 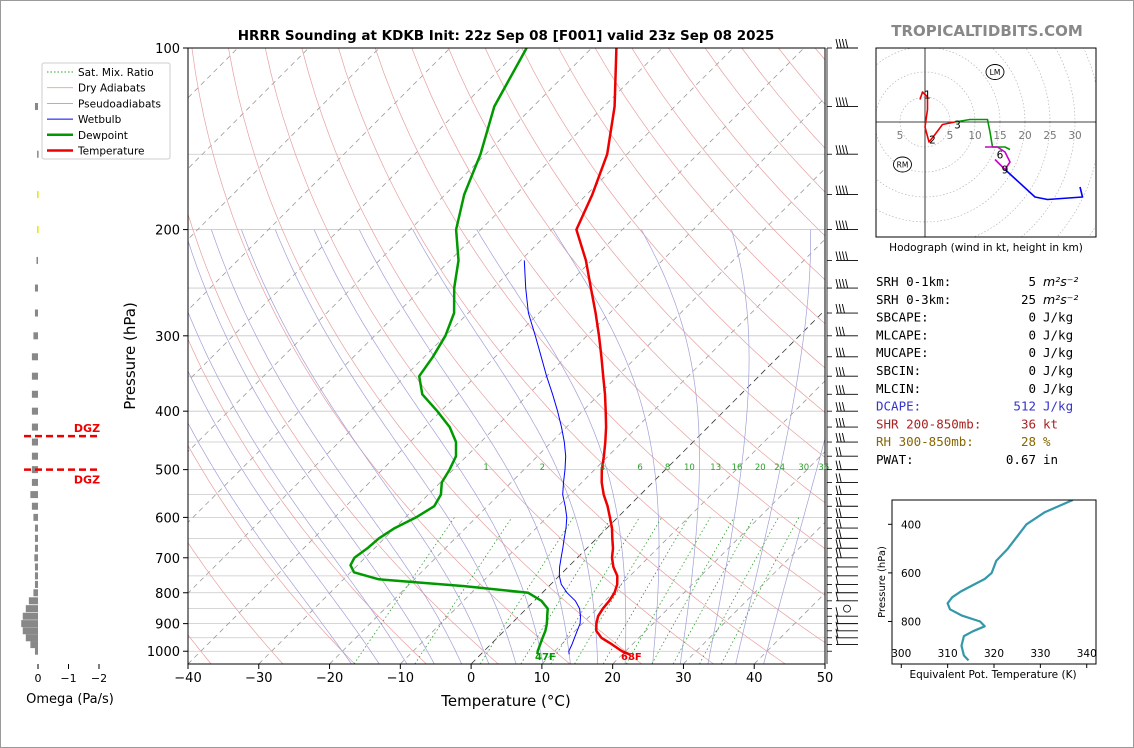 I want to click on hodograph-height-label: 3, so click(x=957, y=126).